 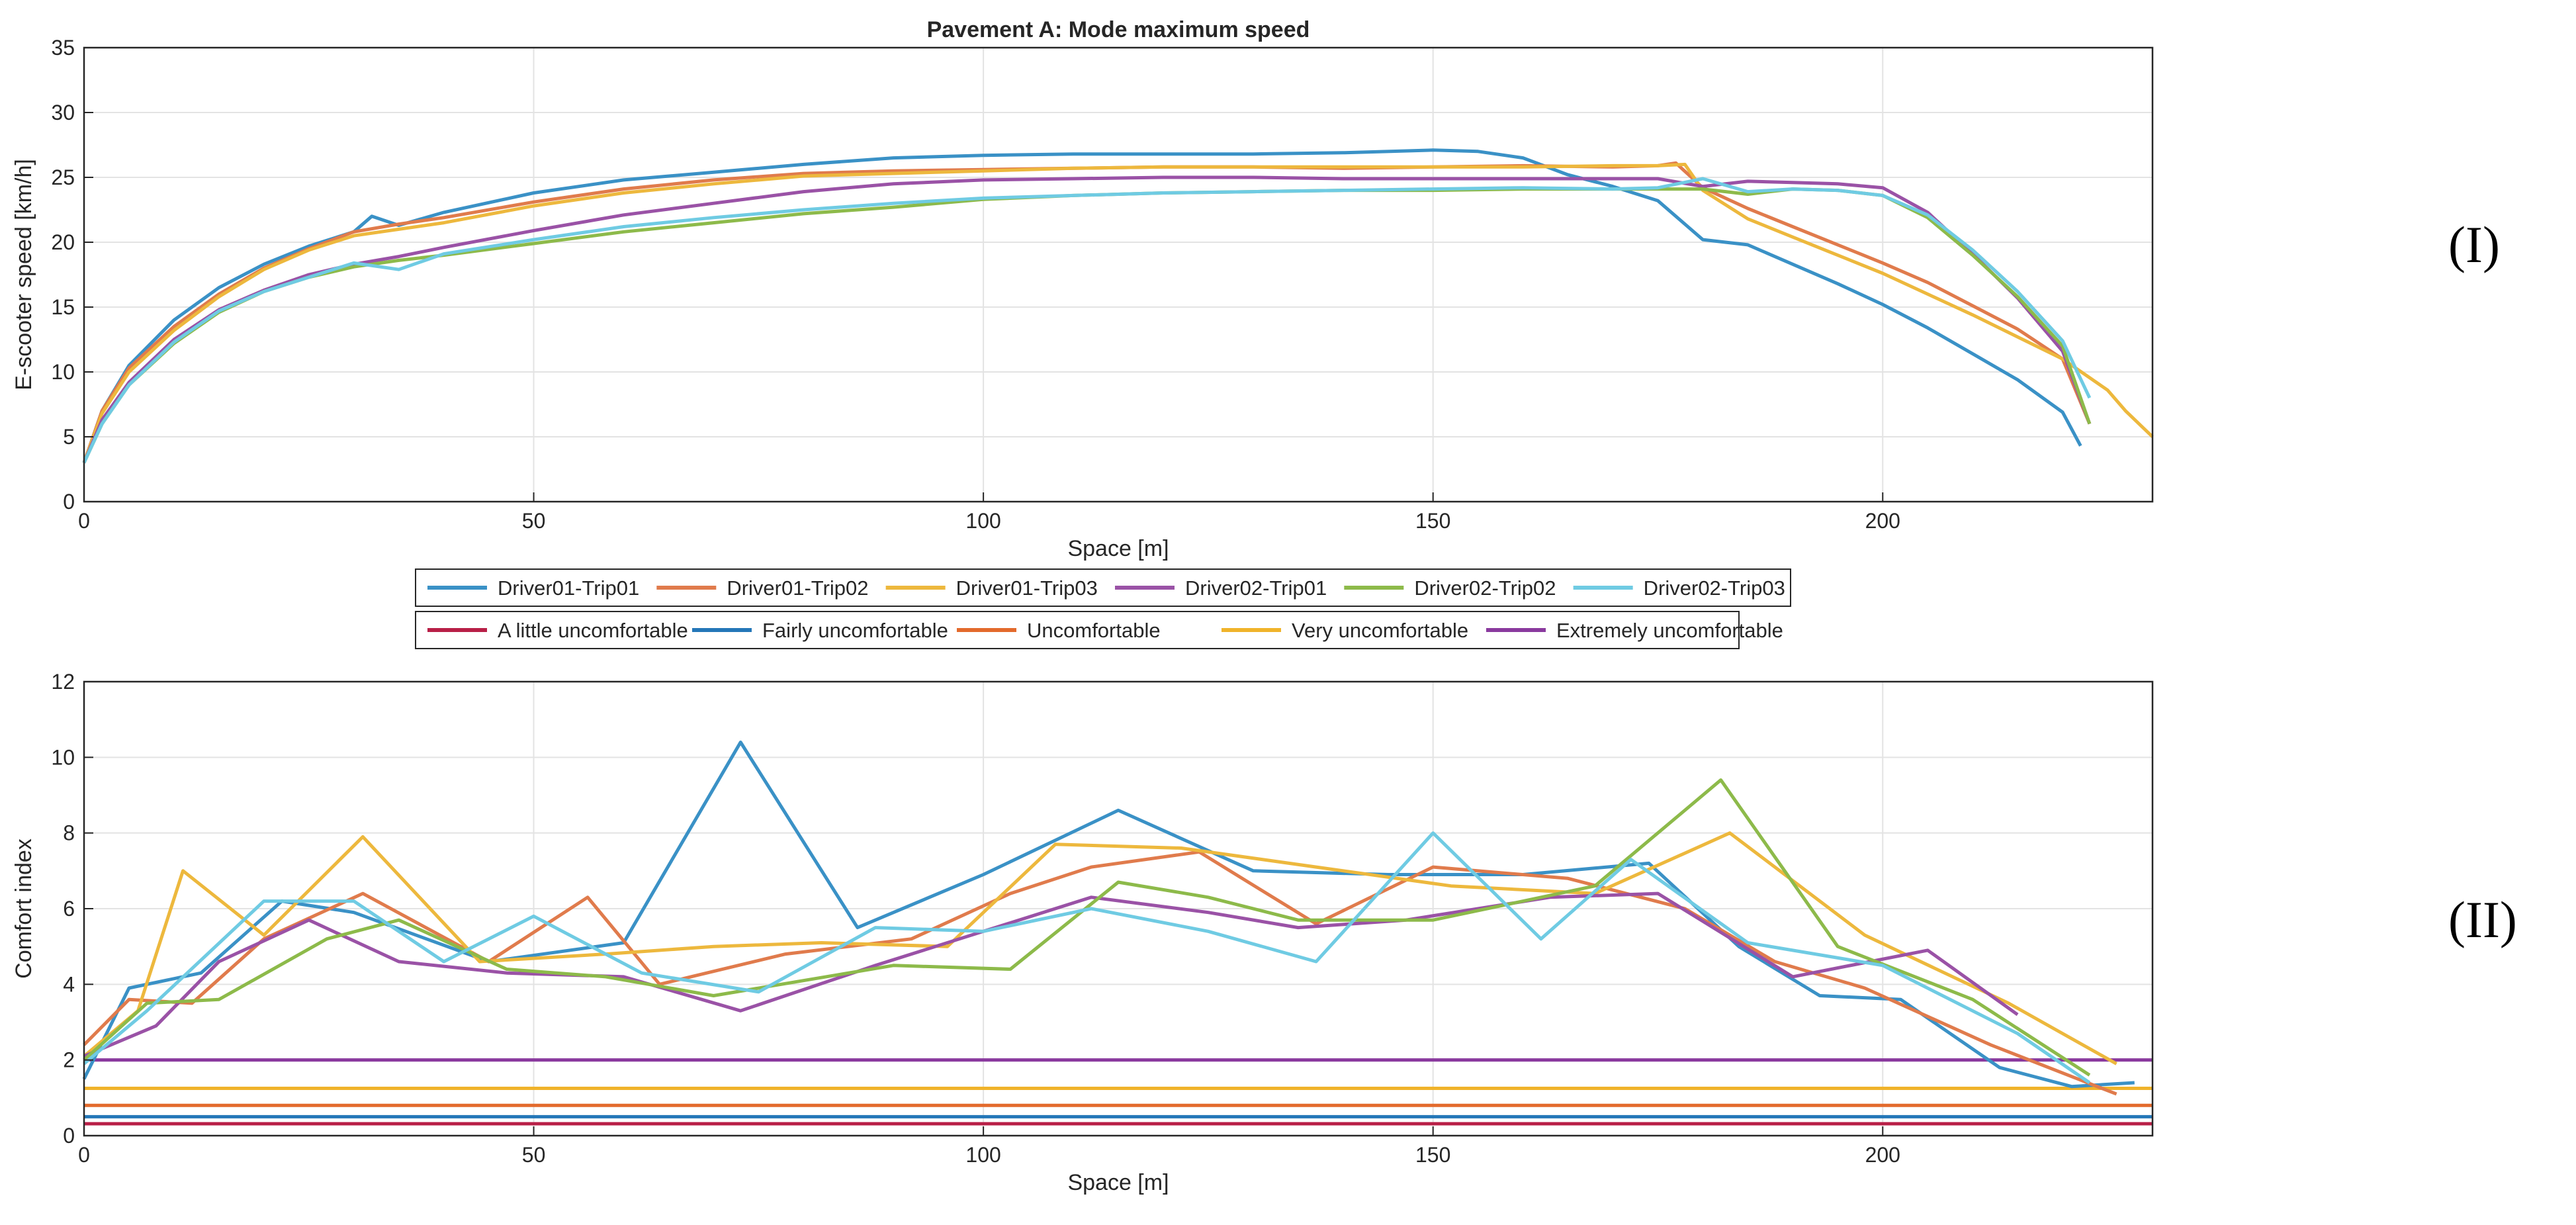 What do you see at coordinates (1669, 630) in the screenshot?
I see `legend-entry-label: Extremely uncomfortable` at bounding box center [1669, 630].